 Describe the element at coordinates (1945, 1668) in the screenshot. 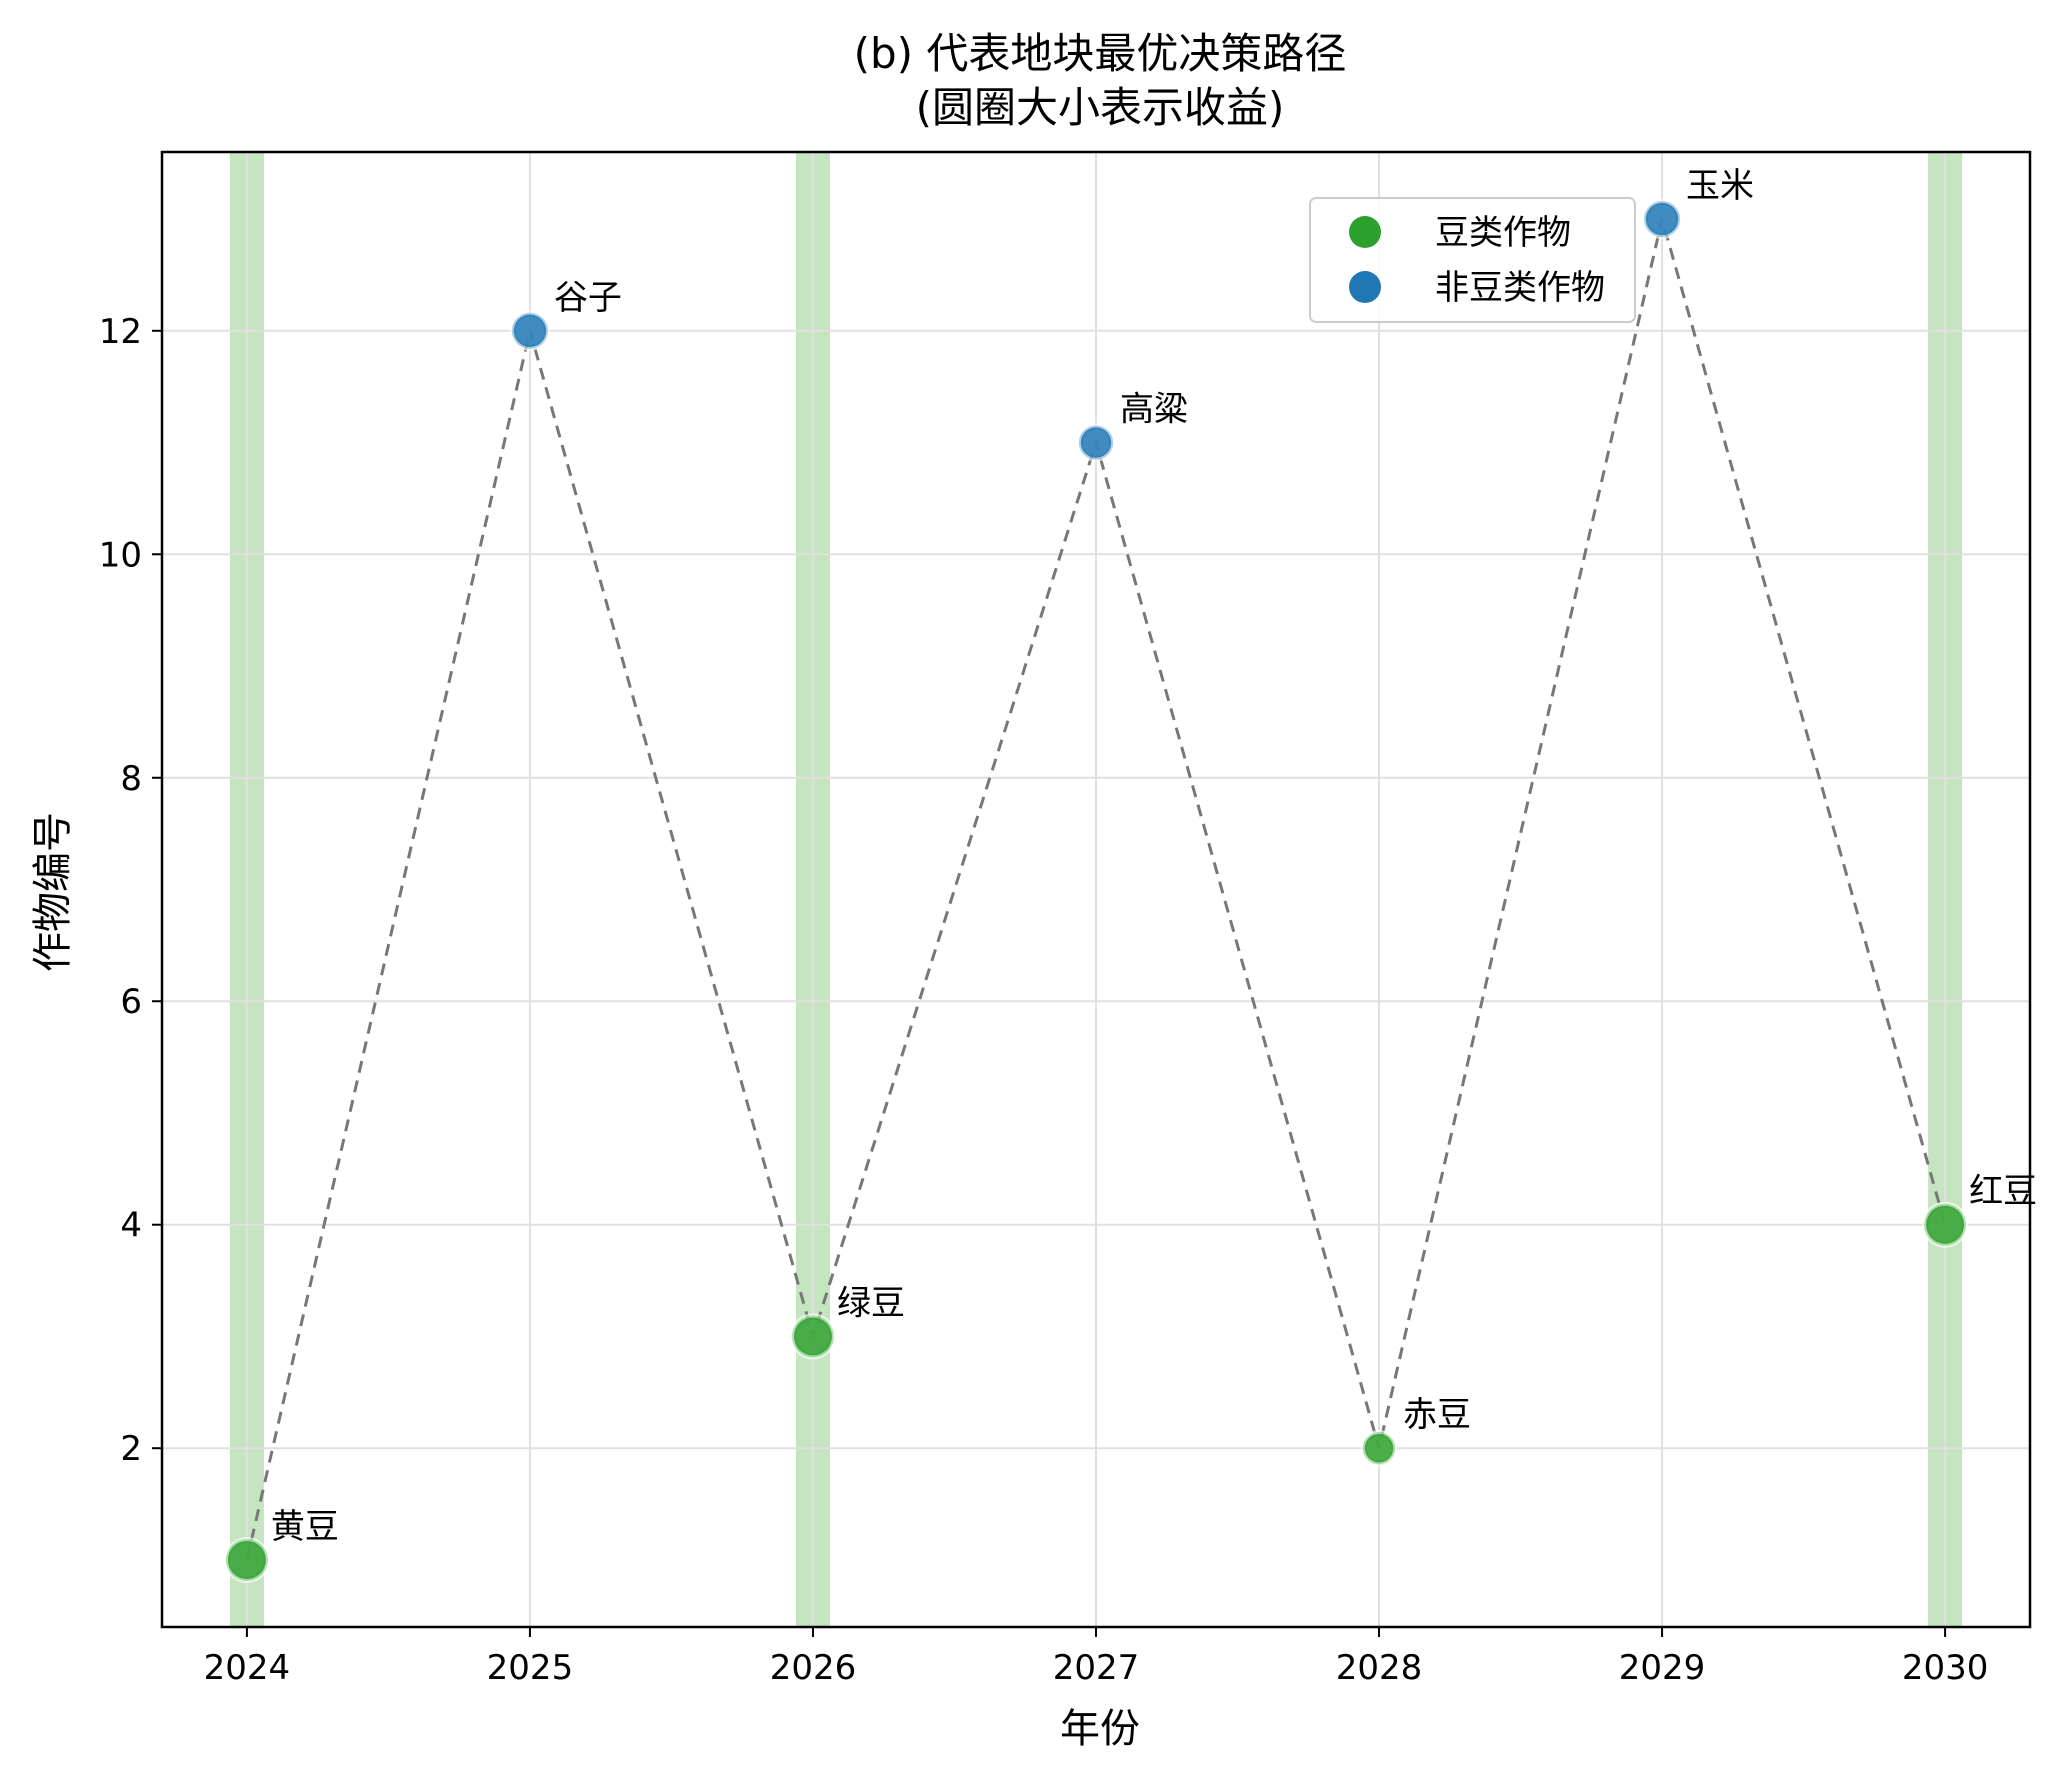

I see `x-tick-label-2030: 2030` at that location.